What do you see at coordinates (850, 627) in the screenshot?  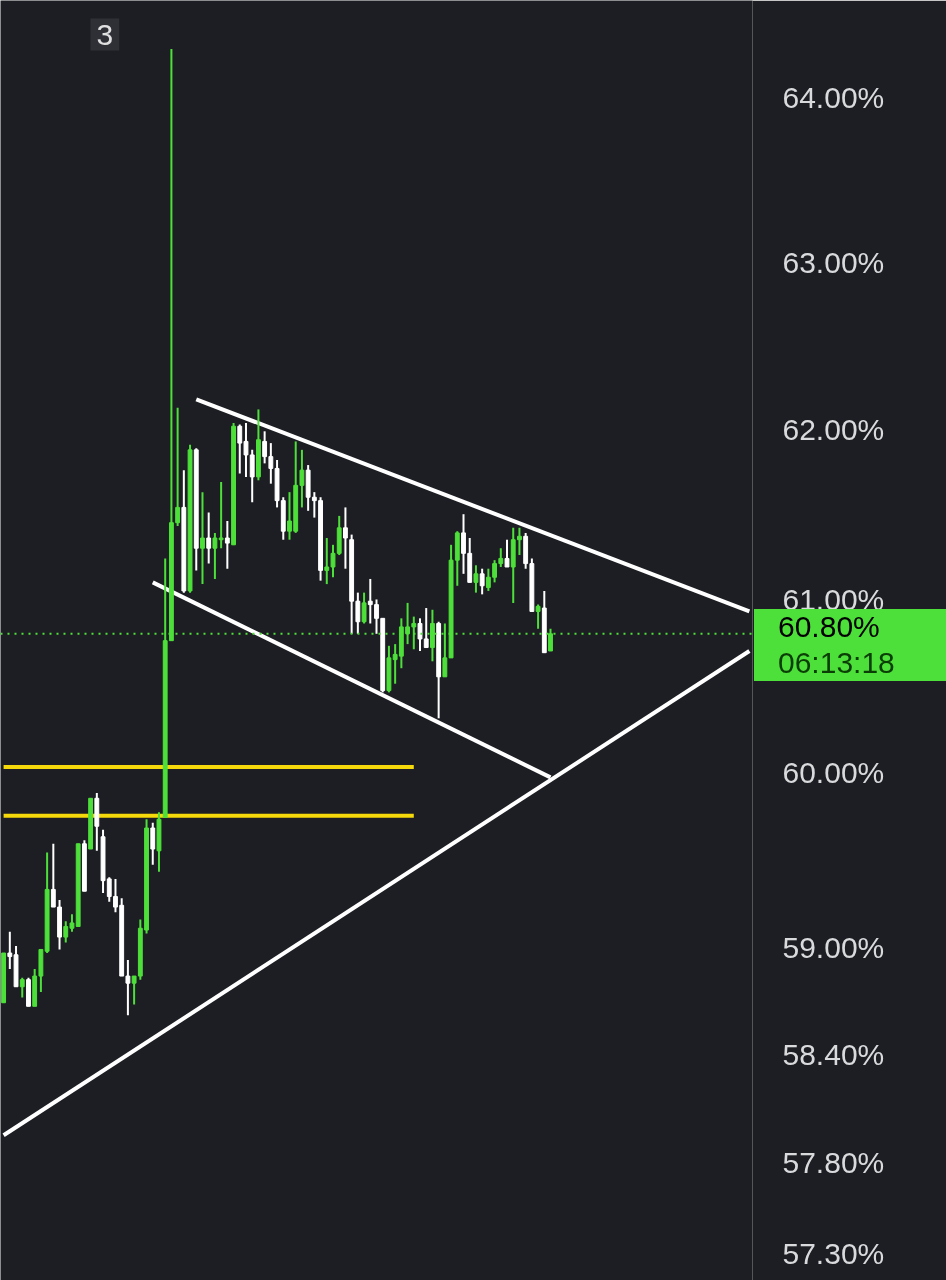 I see `ref-line-label: 60.80%` at bounding box center [850, 627].